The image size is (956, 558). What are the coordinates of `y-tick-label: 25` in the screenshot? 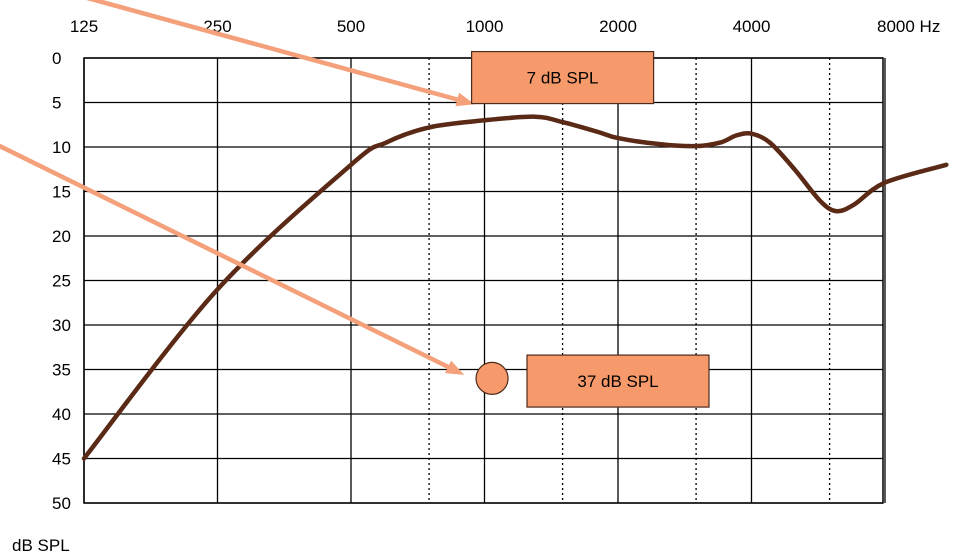 It's located at (61, 281).